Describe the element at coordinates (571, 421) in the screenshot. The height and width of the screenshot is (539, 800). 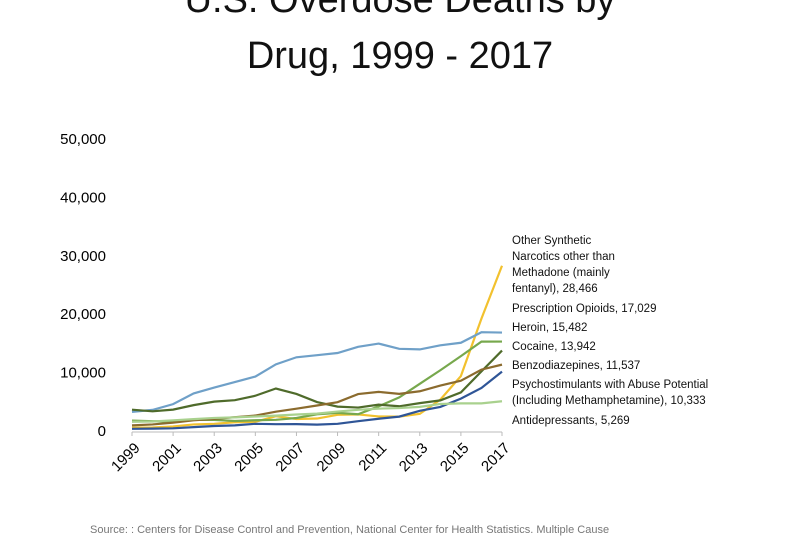
I see `series-label: Antidepressants, 5,269` at that location.